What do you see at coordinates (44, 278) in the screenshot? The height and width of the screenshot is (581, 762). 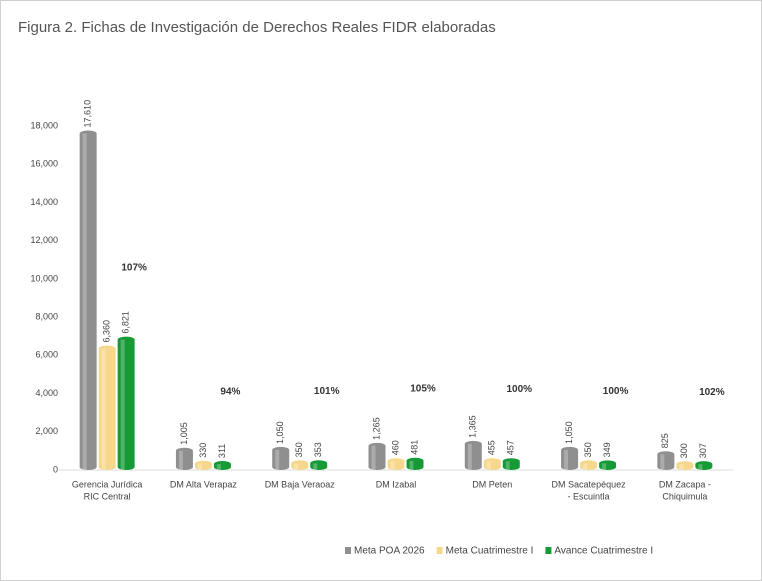 I see `y-tick-label: 10,000` at bounding box center [44, 278].